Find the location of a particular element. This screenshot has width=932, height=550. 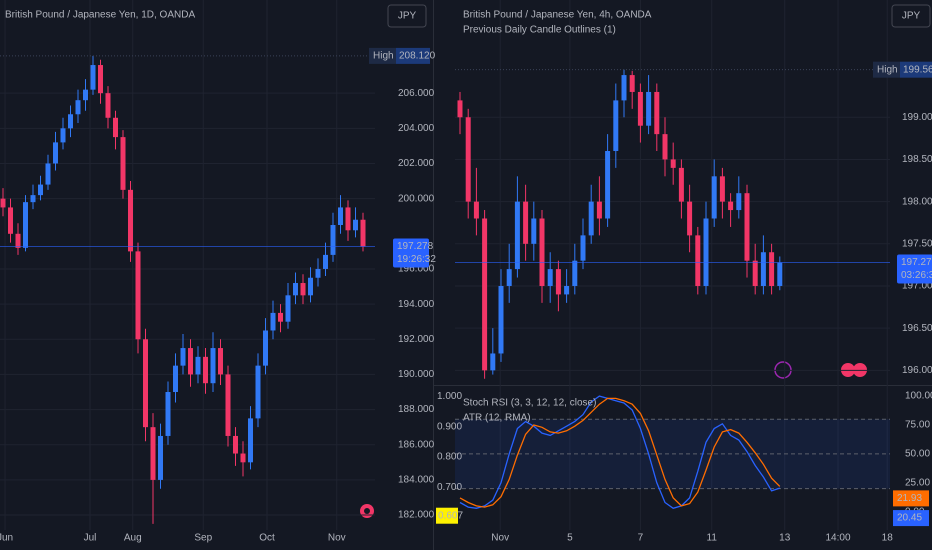

countdown: 03:26:32 is located at coordinates (916, 275).